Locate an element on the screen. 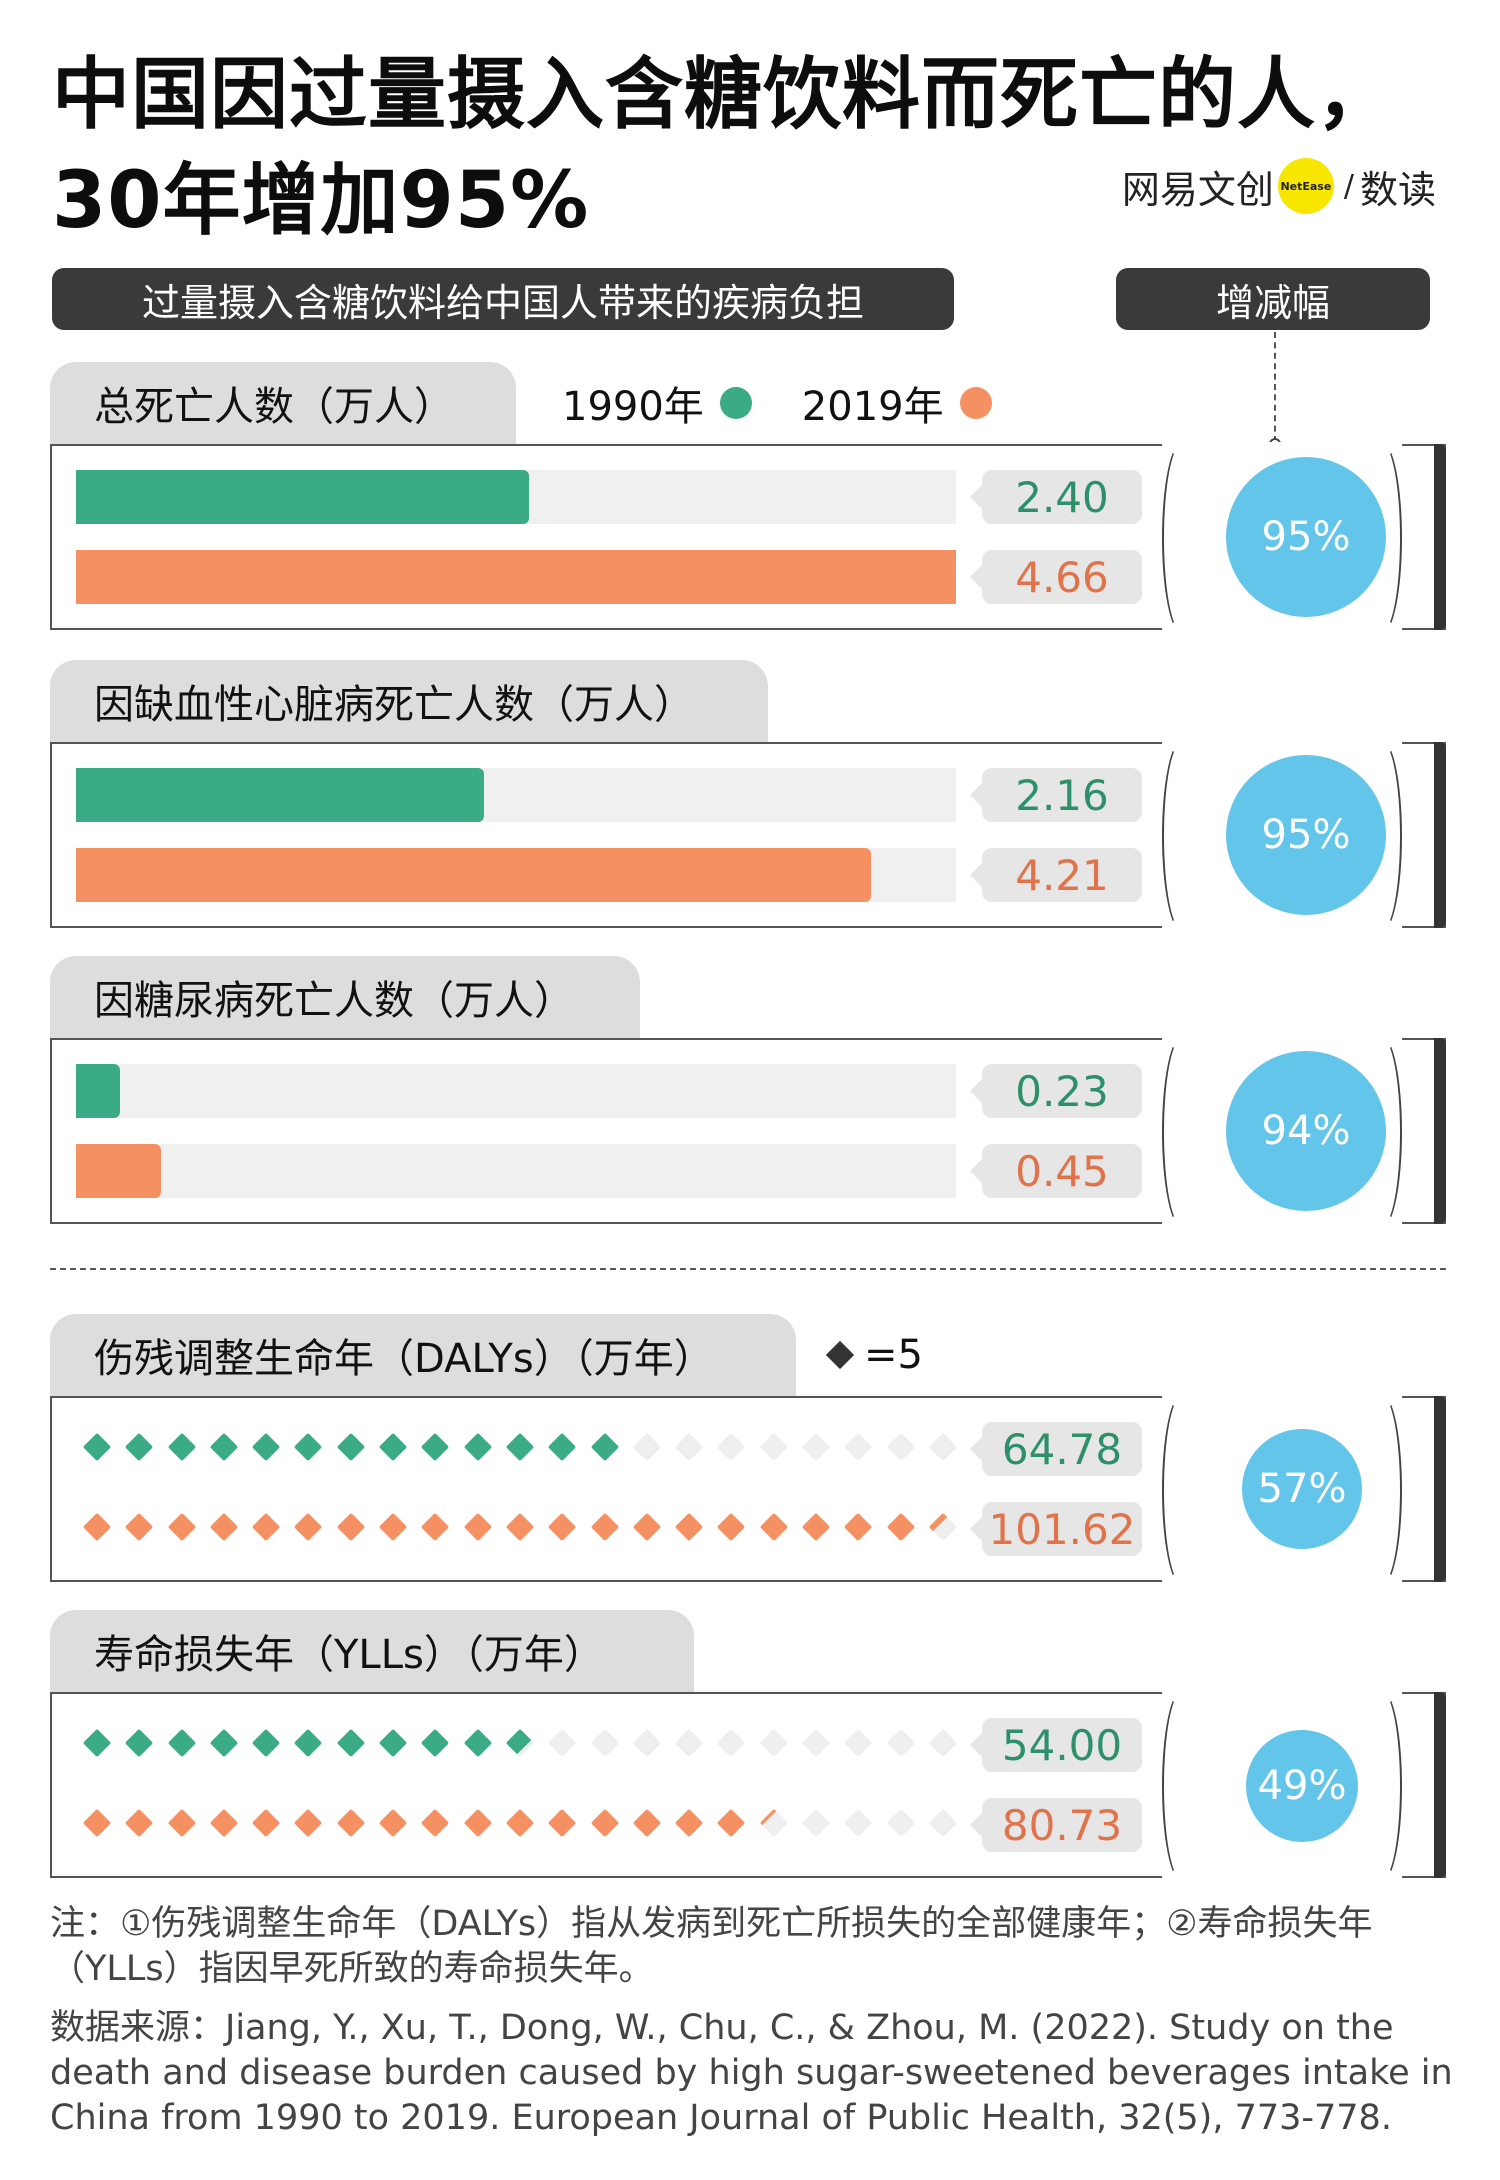 This screenshot has height=2180, width=1500. change-indicator: 94% is located at coordinates (1282, 1132).